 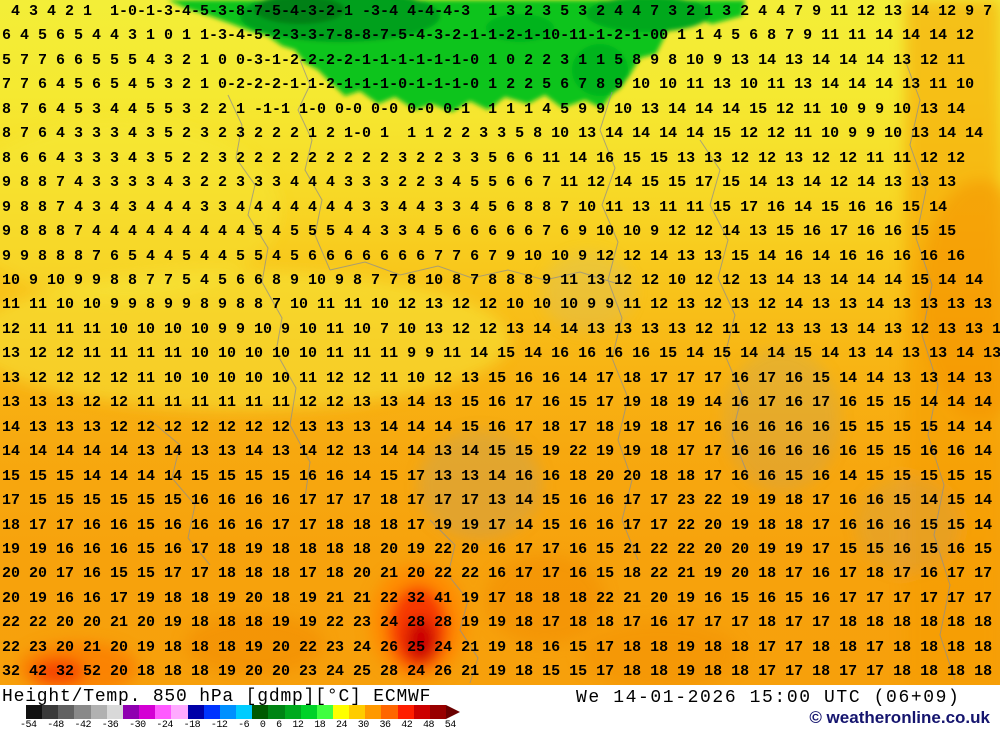 What do you see at coordinates (110, 725) in the screenshot?
I see `scale-tick-label: -36` at bounding box center [110, 725].